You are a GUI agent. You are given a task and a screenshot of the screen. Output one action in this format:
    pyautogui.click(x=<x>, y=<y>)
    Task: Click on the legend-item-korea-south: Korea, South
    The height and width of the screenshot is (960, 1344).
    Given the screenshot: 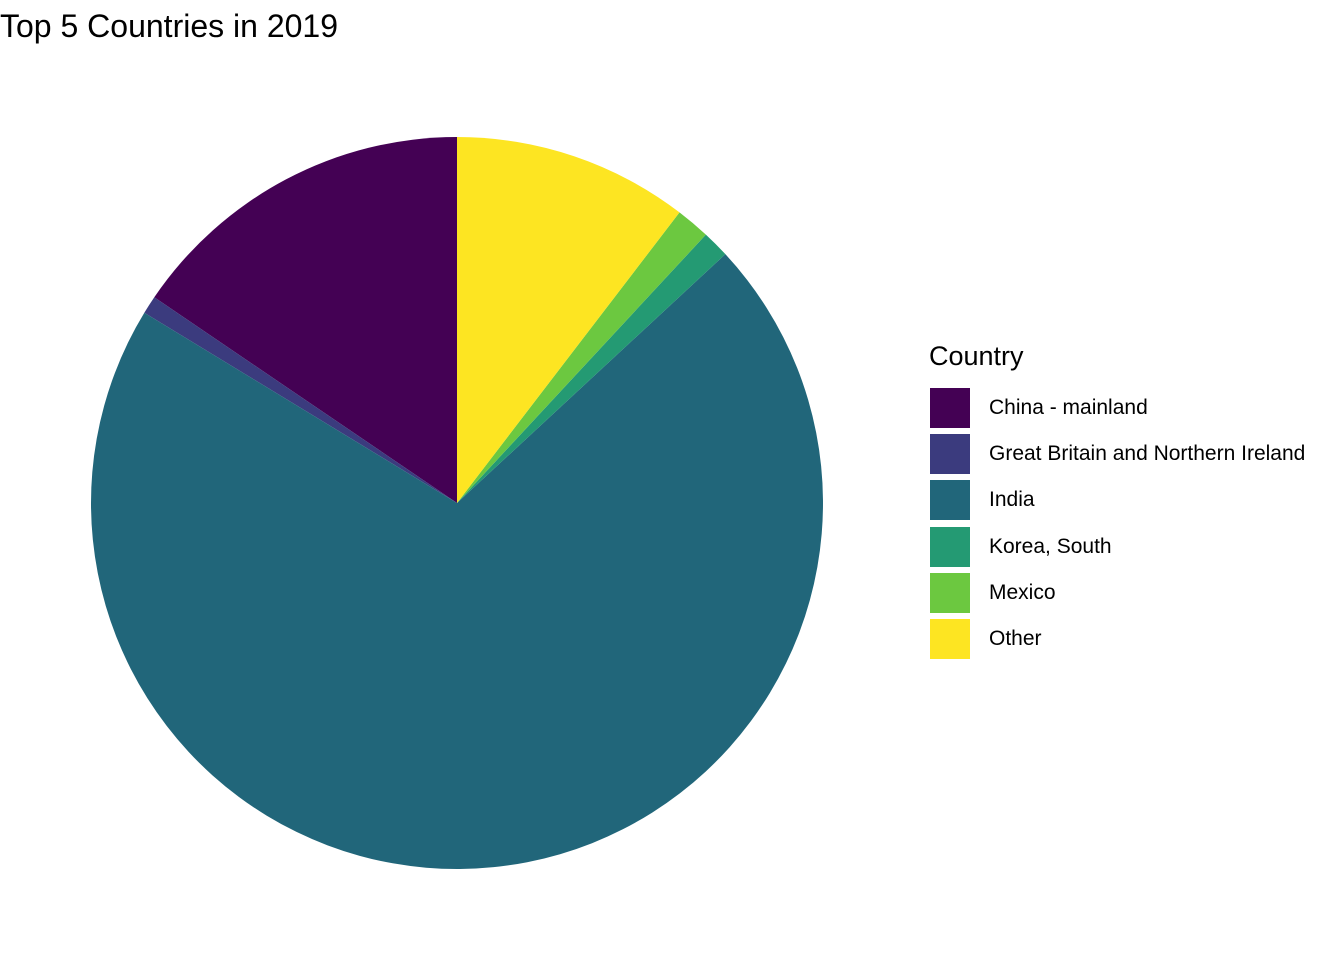 What is the action you would take?
    pyautogui.click(x=1117, y=547)
    